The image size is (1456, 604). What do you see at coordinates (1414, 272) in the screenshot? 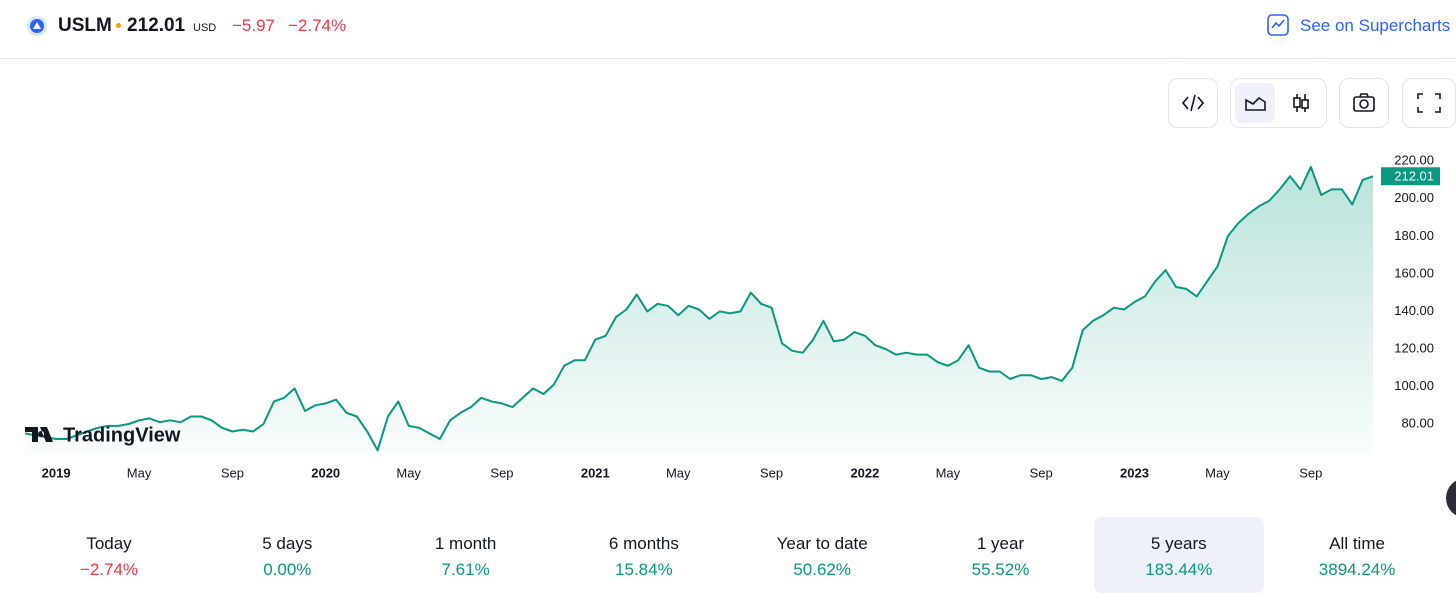
I see `y-tick-label: 160.00` at bounding box center [1414, 272].